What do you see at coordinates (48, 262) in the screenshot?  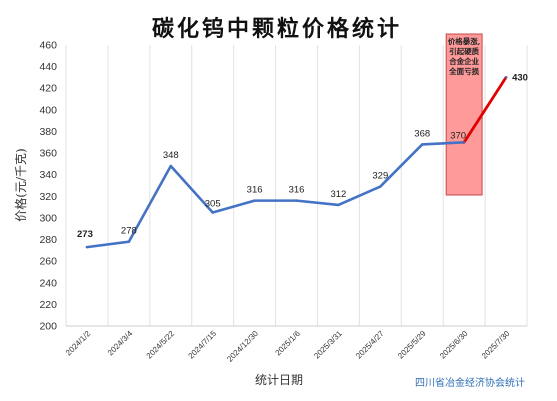 I see `y-tick-label: 260` at bounding box center [48, 262].